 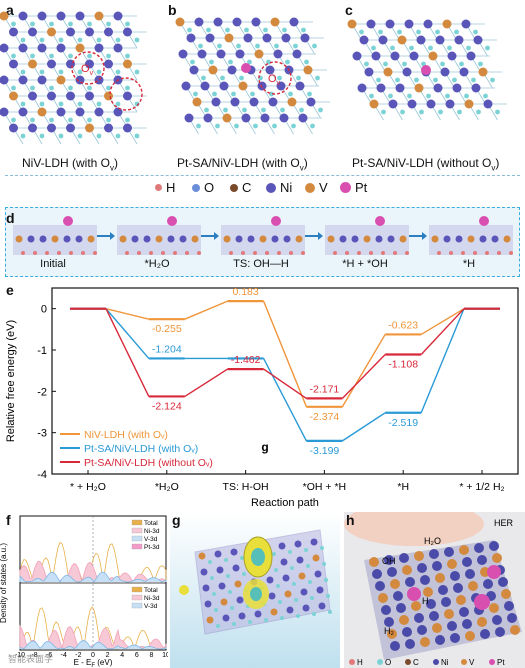 I want to click on data-label: -1.108, so click(x=403, y=364).